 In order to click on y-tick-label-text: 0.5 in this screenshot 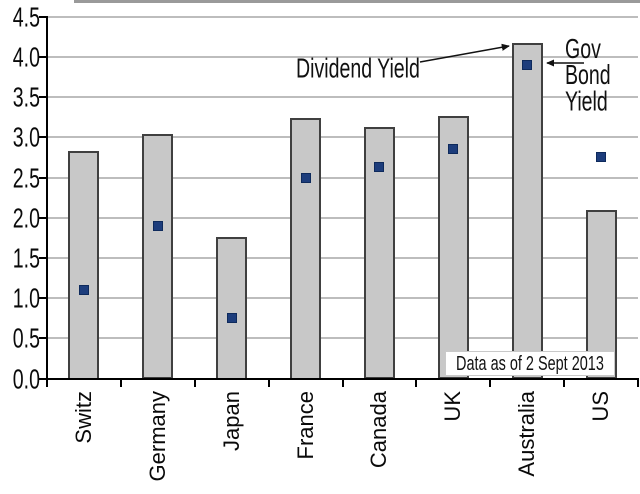, I will do `click(26, 338)`.